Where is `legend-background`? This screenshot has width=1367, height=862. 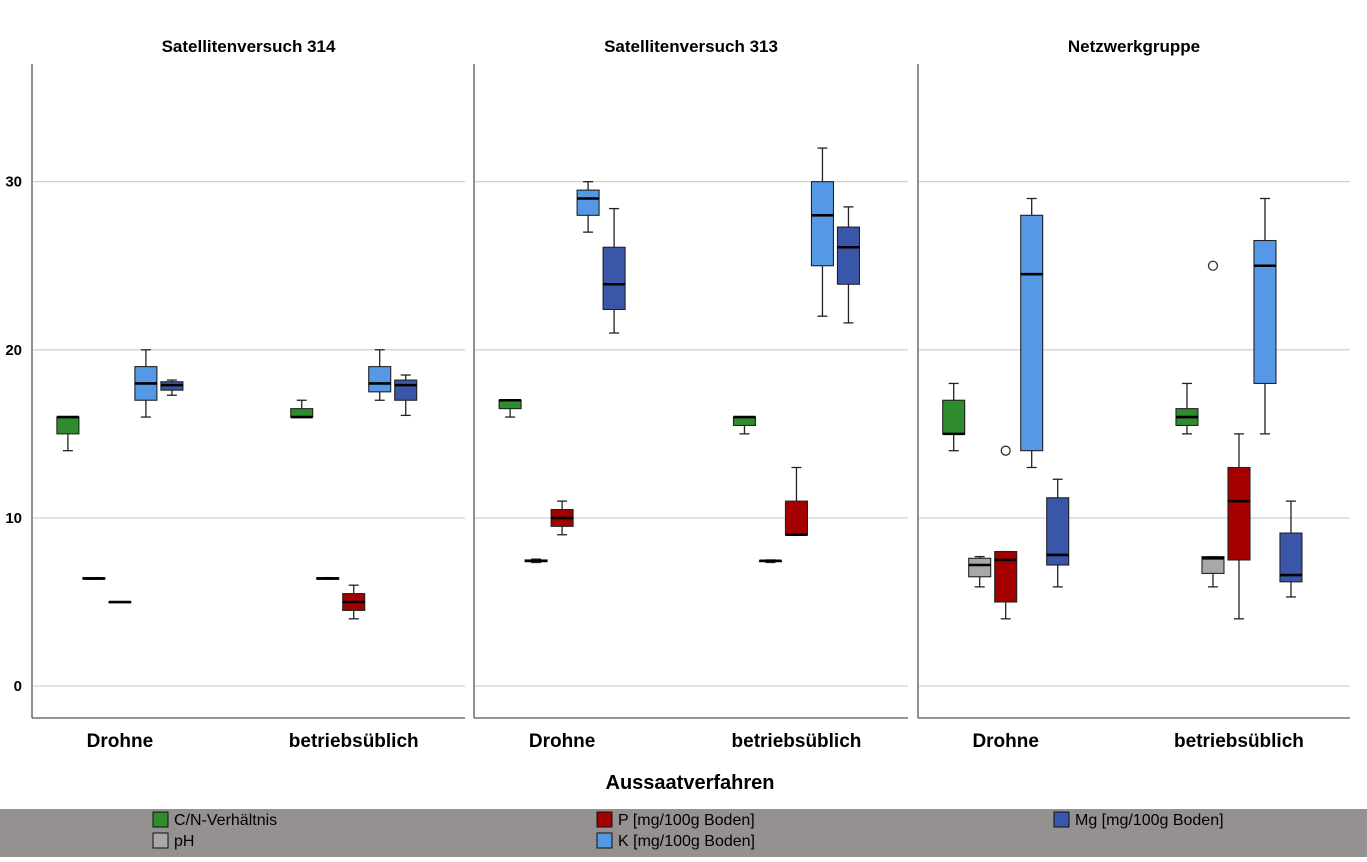
legend-background is located at coordinates (683, 833).